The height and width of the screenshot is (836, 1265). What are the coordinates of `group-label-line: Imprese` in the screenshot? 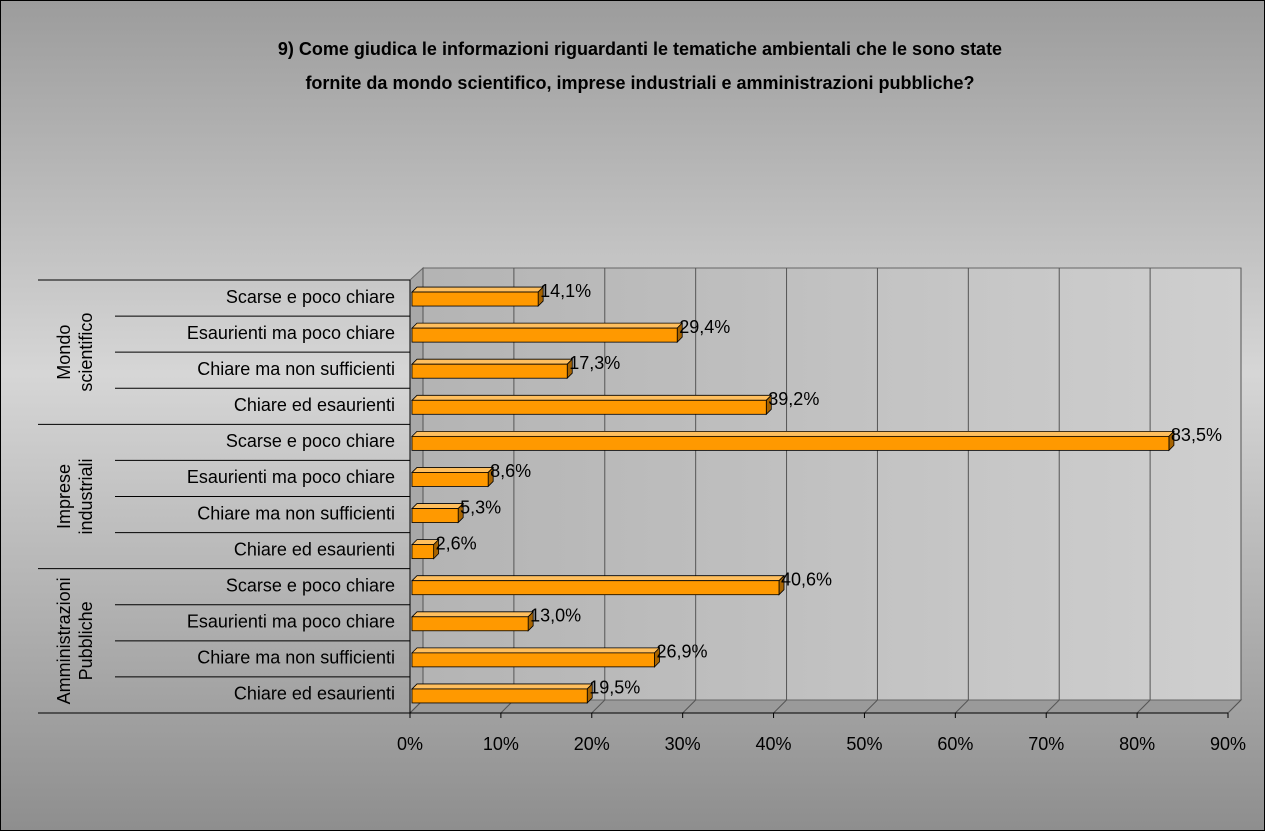 It's located at (64, 496).